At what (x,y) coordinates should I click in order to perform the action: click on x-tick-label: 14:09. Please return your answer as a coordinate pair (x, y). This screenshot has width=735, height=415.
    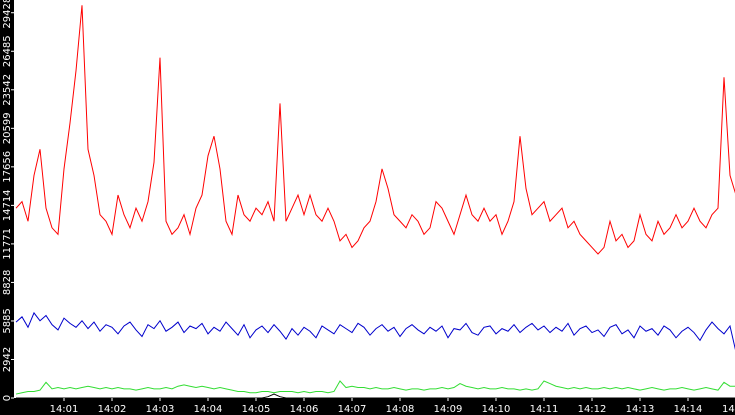
    Looking at the image, I should click on (448, 409).